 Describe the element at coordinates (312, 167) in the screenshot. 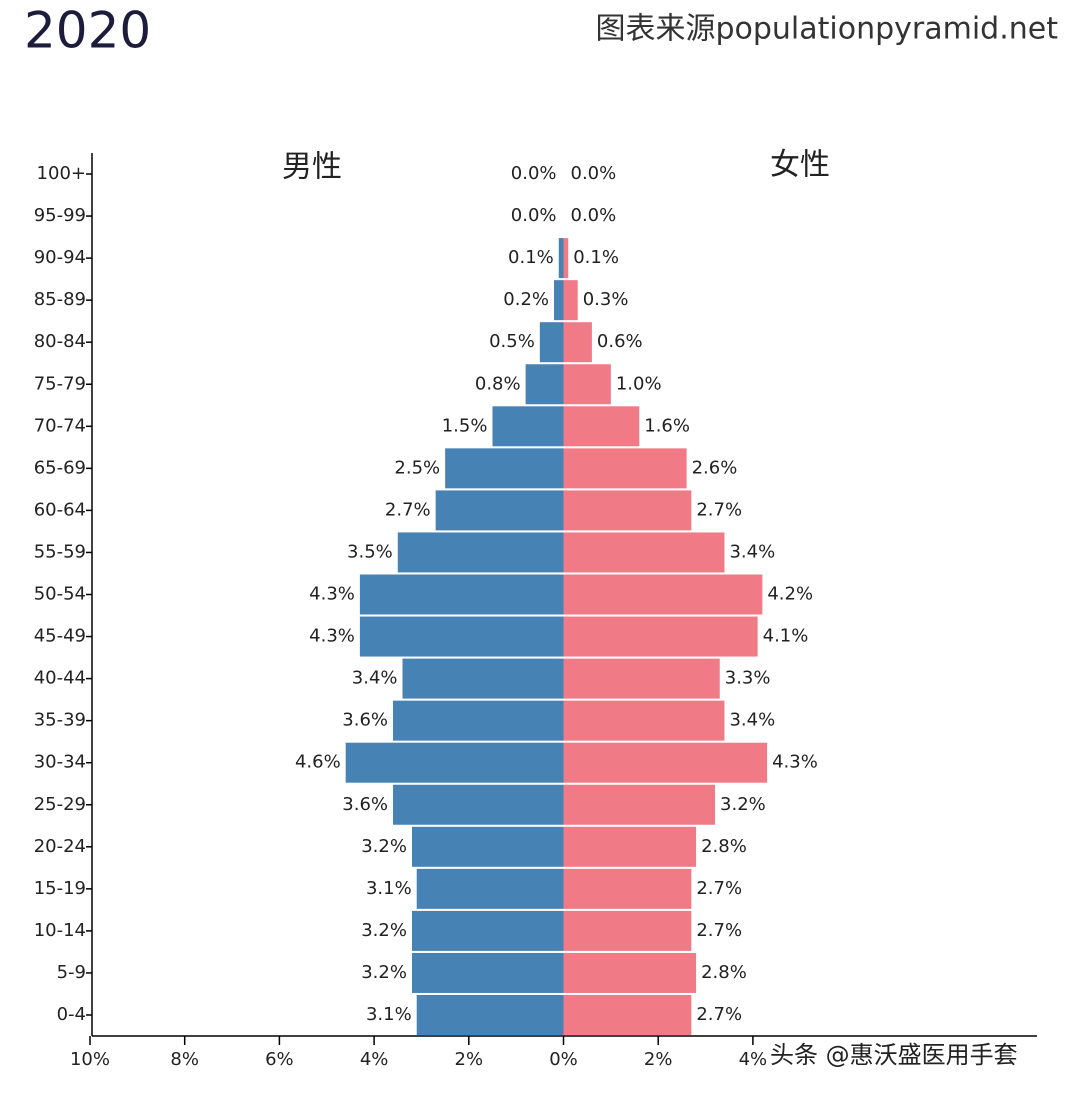

I see `legend-entry: 男性` at that location.